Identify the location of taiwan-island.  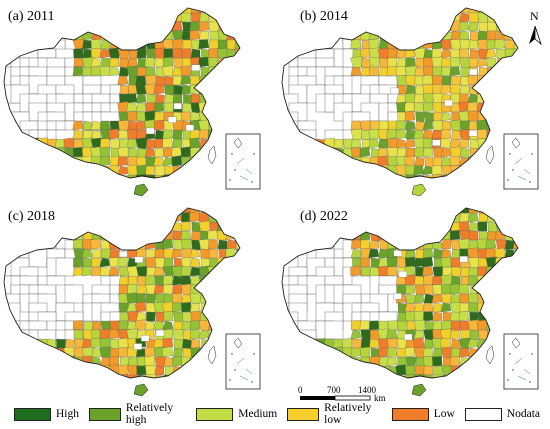
(212, 355).